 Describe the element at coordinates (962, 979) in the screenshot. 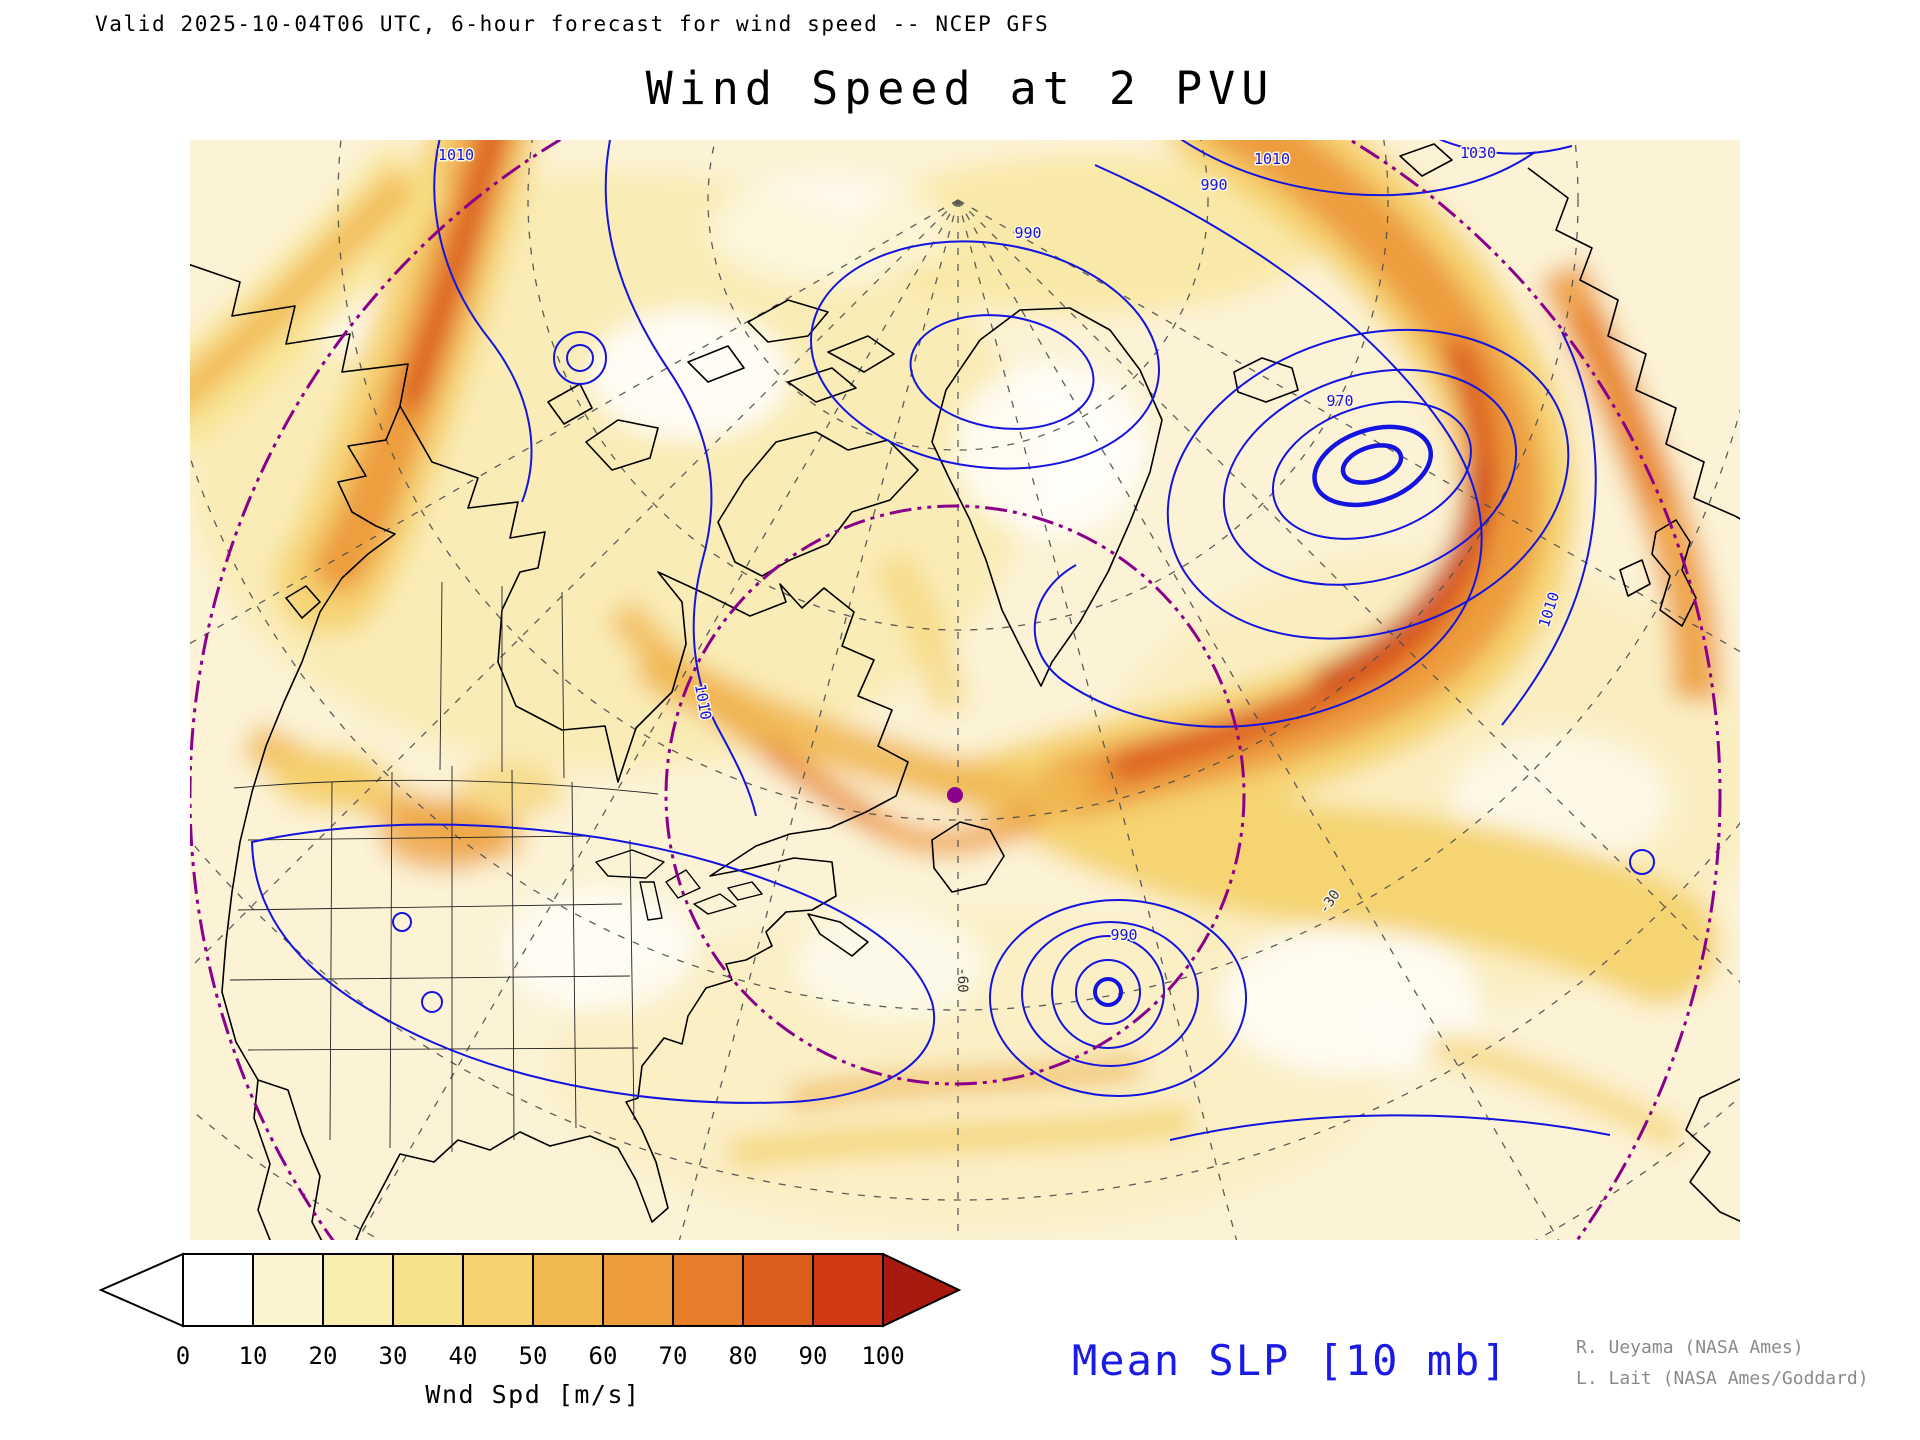

I see `graticule-label: -60` at that location.